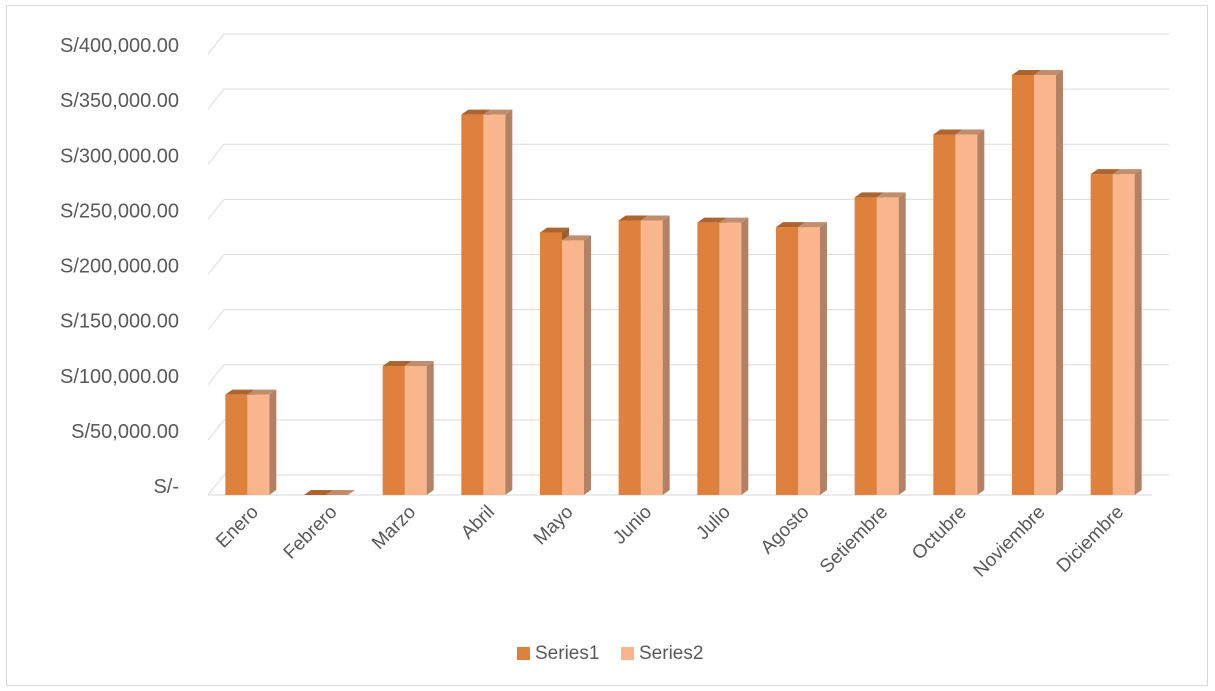 The width and height of the screenshot is (1215, 691). What do you see at coordinates (119, 156) in the screenshot?
I see `y-tick-label: S/300,000.00` at bounding box center [119, 156].